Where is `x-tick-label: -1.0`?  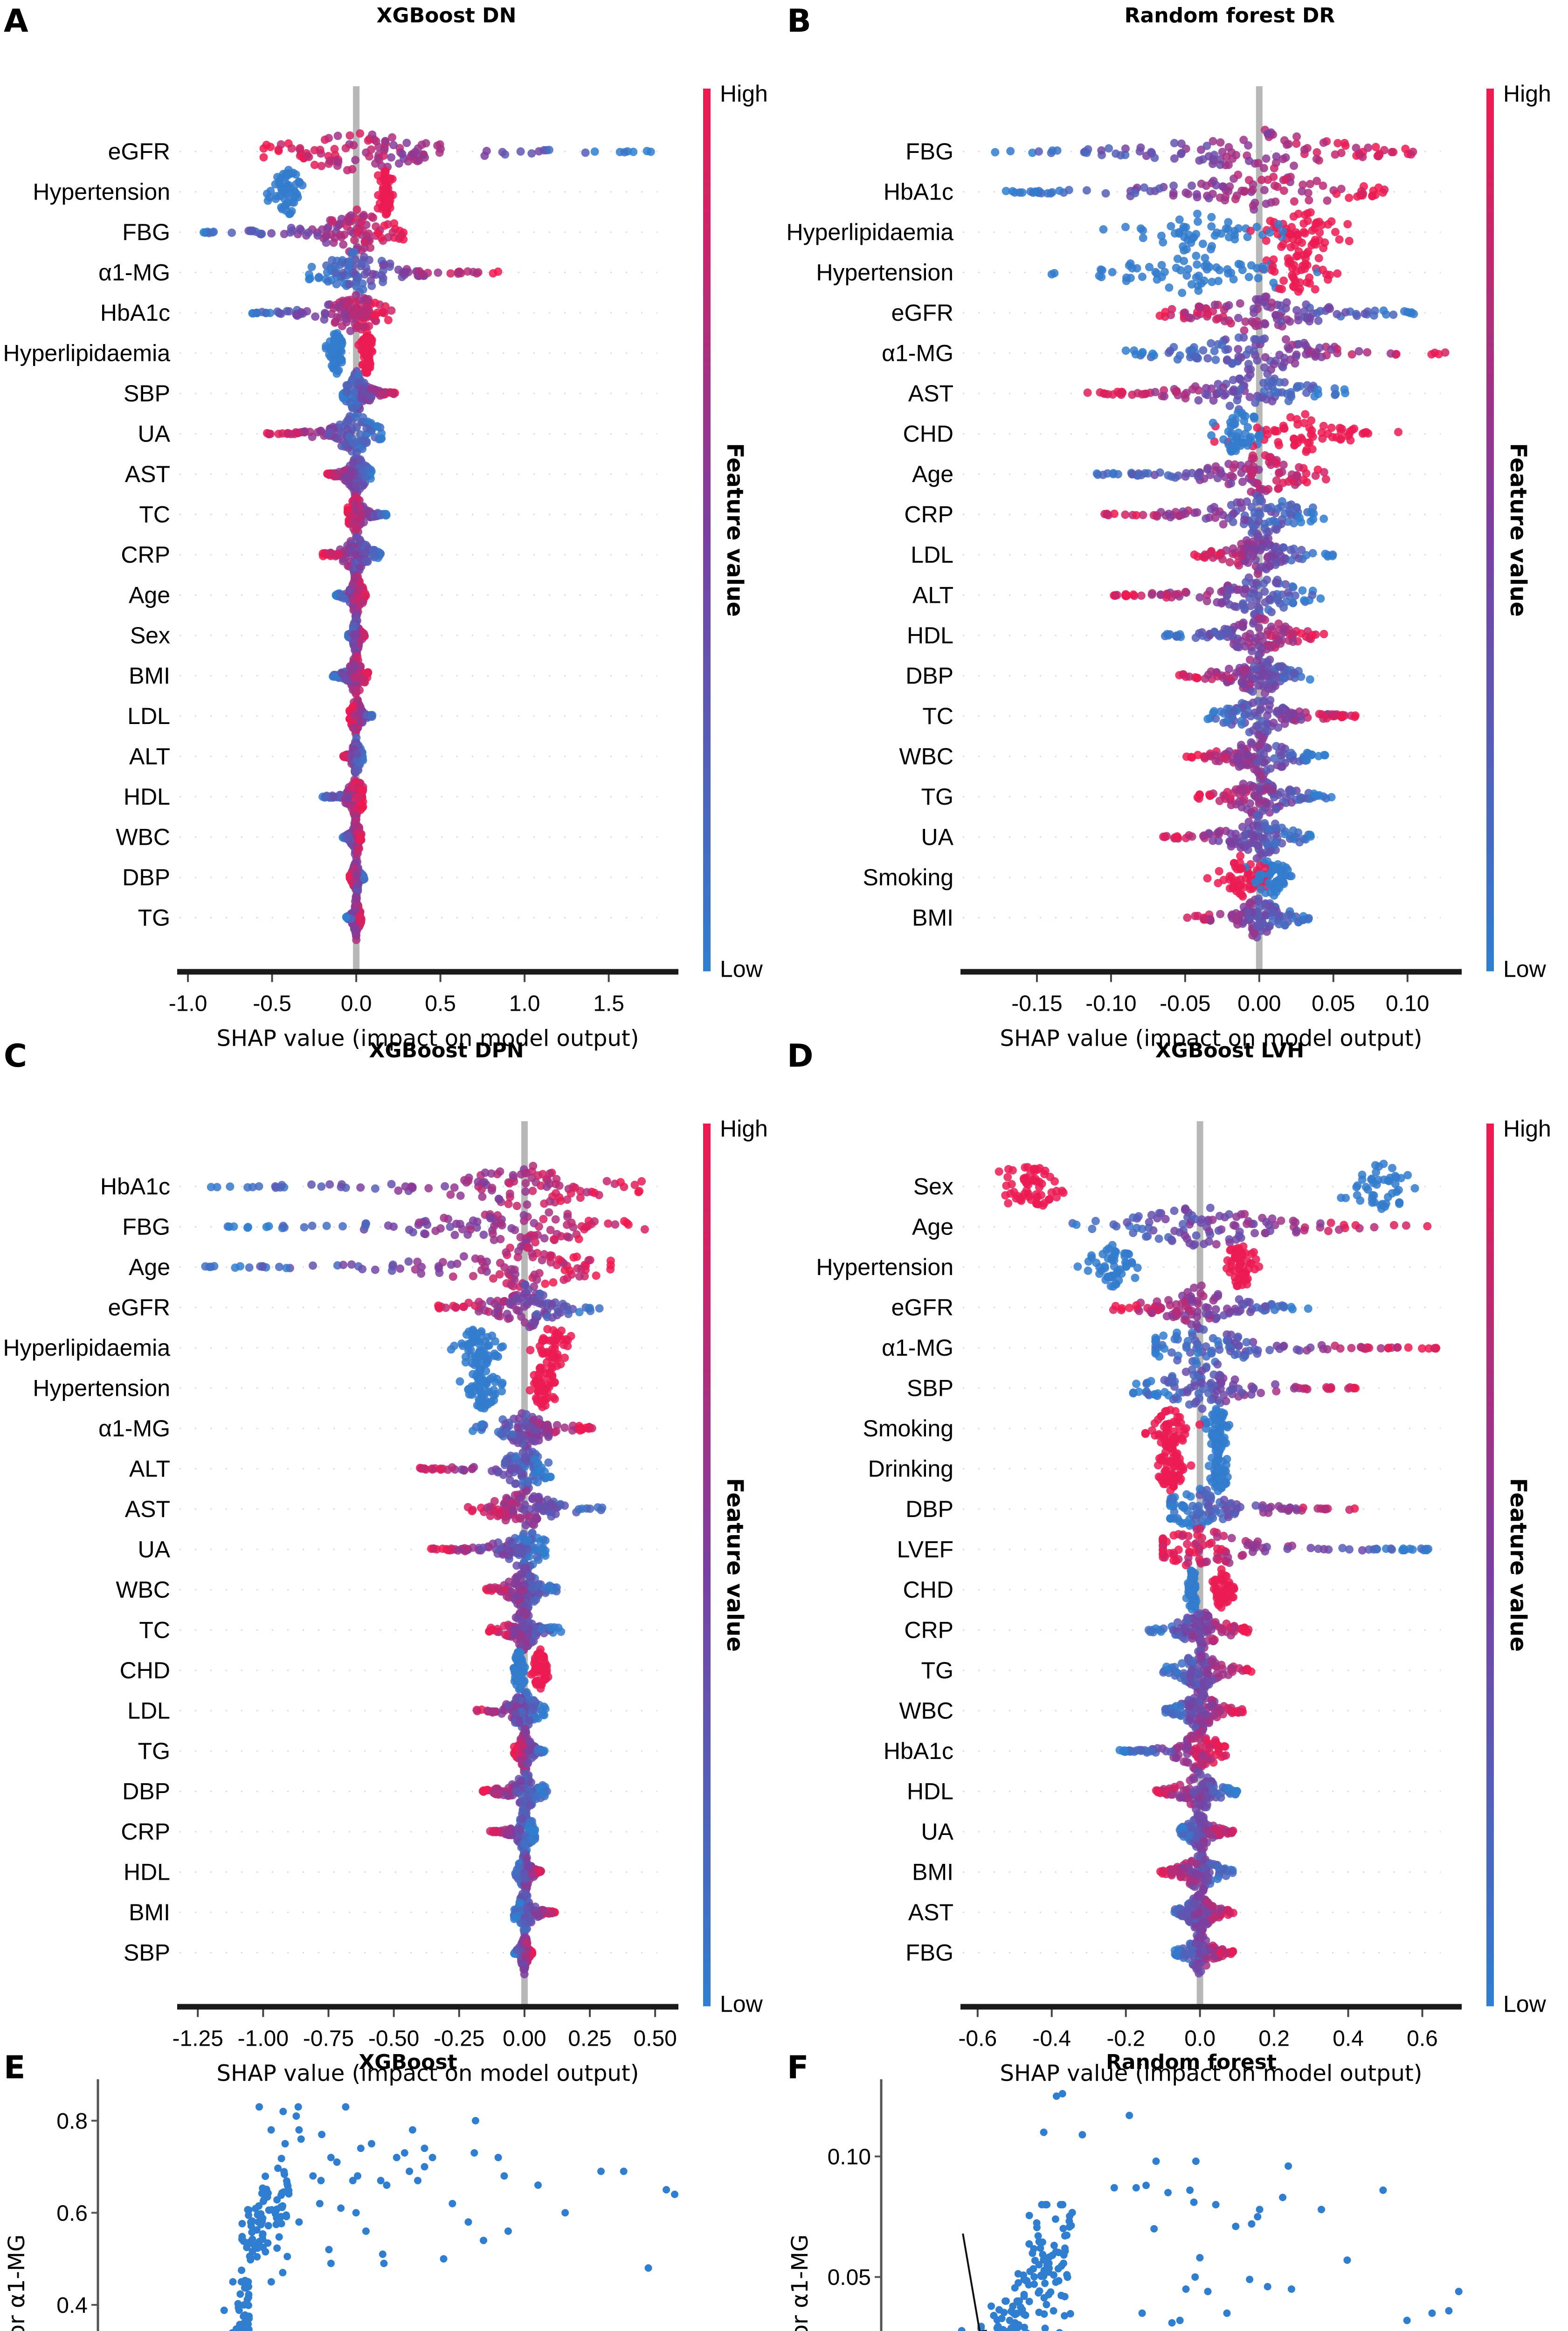
x-tick-label: -1.0 is located at coordinates (188, 1004).